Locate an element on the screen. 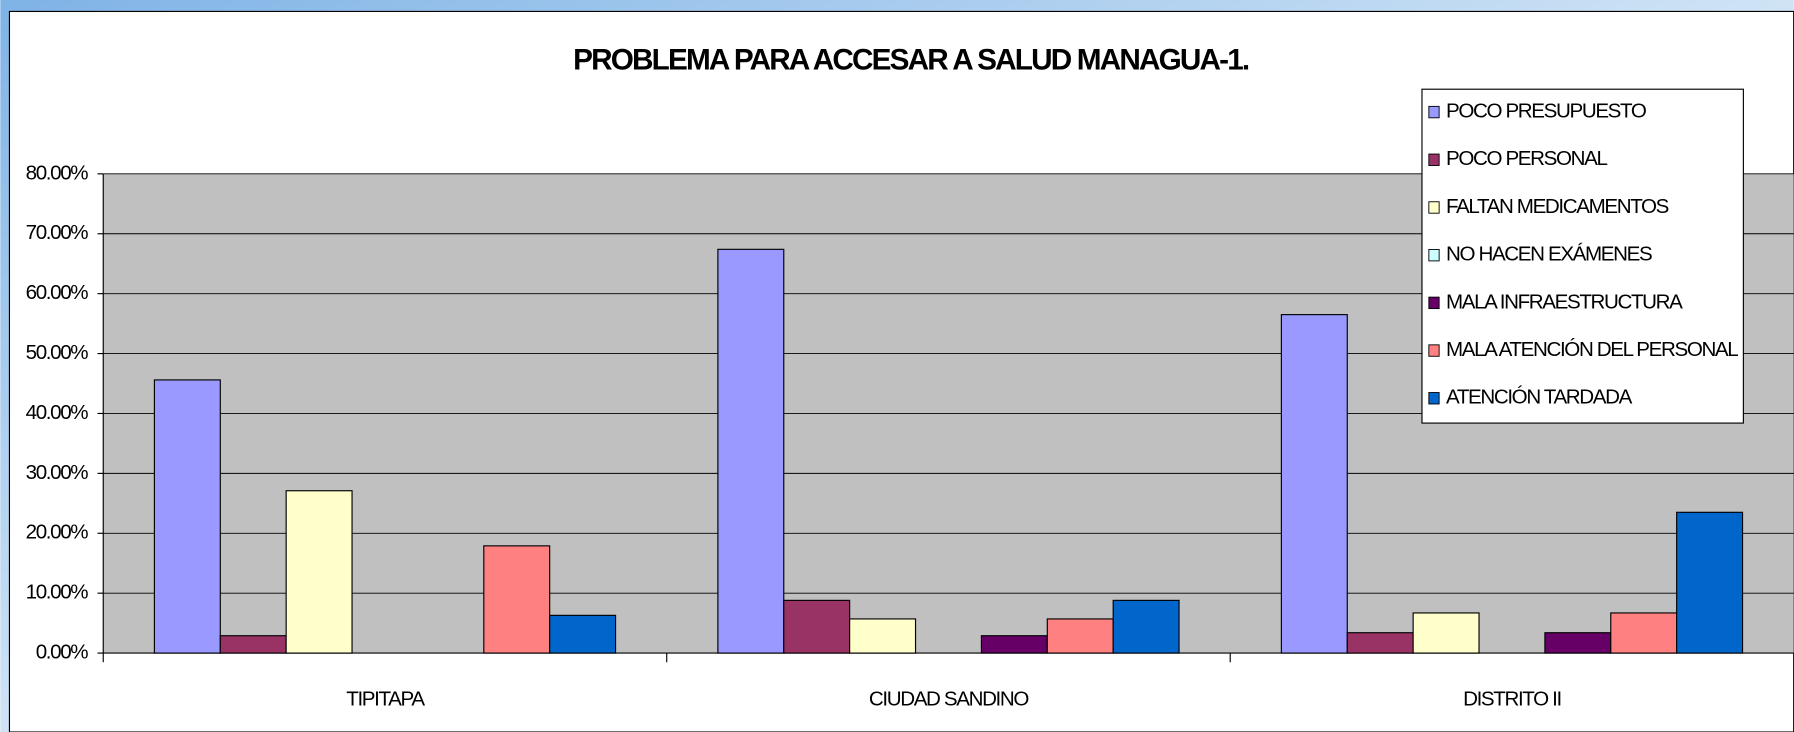 This screenshot has height=732, width=1794. chart-title: PROBLEMA PARA ACCESAR A SALUD MANAGUA-1. is located at coordinates (911, 60).